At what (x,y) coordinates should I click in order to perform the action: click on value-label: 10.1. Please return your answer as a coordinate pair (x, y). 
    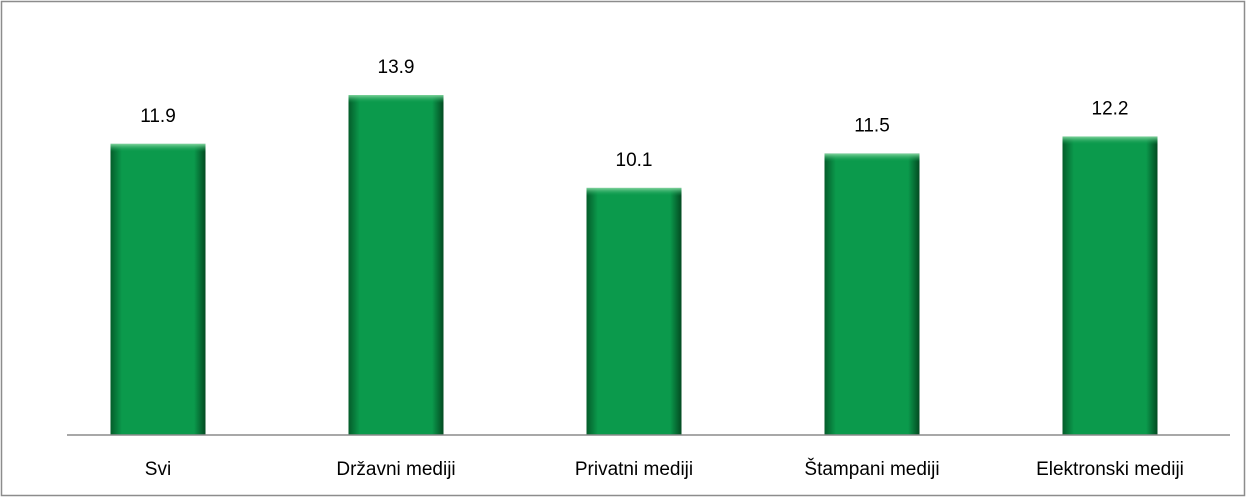
    Looking at the image, I should click on (634, 160).